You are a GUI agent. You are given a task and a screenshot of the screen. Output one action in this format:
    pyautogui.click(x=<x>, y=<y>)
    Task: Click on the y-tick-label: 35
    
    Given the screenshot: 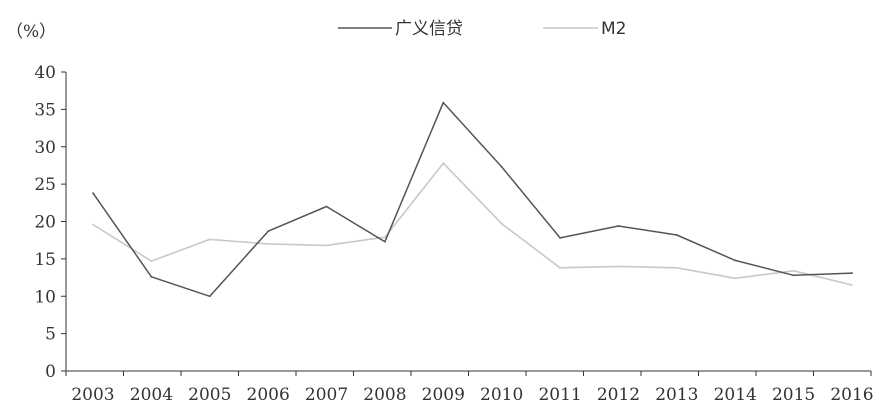 What is the action you would take?
    pyautogui.click(x=45, y=110)
    